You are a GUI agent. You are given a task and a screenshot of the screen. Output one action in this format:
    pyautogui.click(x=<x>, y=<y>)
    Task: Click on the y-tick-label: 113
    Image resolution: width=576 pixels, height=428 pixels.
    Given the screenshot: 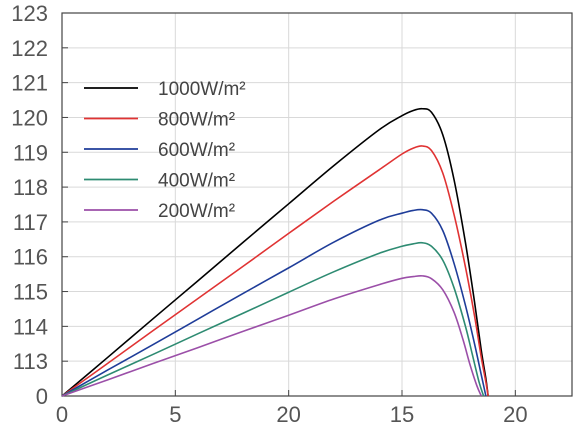 What is the action you would take?
    pyautogui.click(x=30, y=361)
    